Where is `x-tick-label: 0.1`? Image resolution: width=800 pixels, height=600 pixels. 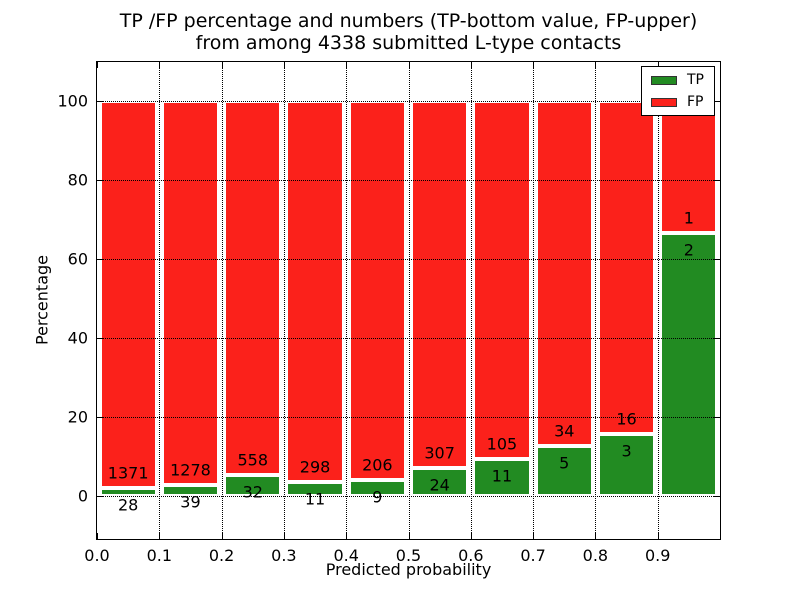 x-tick-label: 0.1 is located at coordinates (159, 555).